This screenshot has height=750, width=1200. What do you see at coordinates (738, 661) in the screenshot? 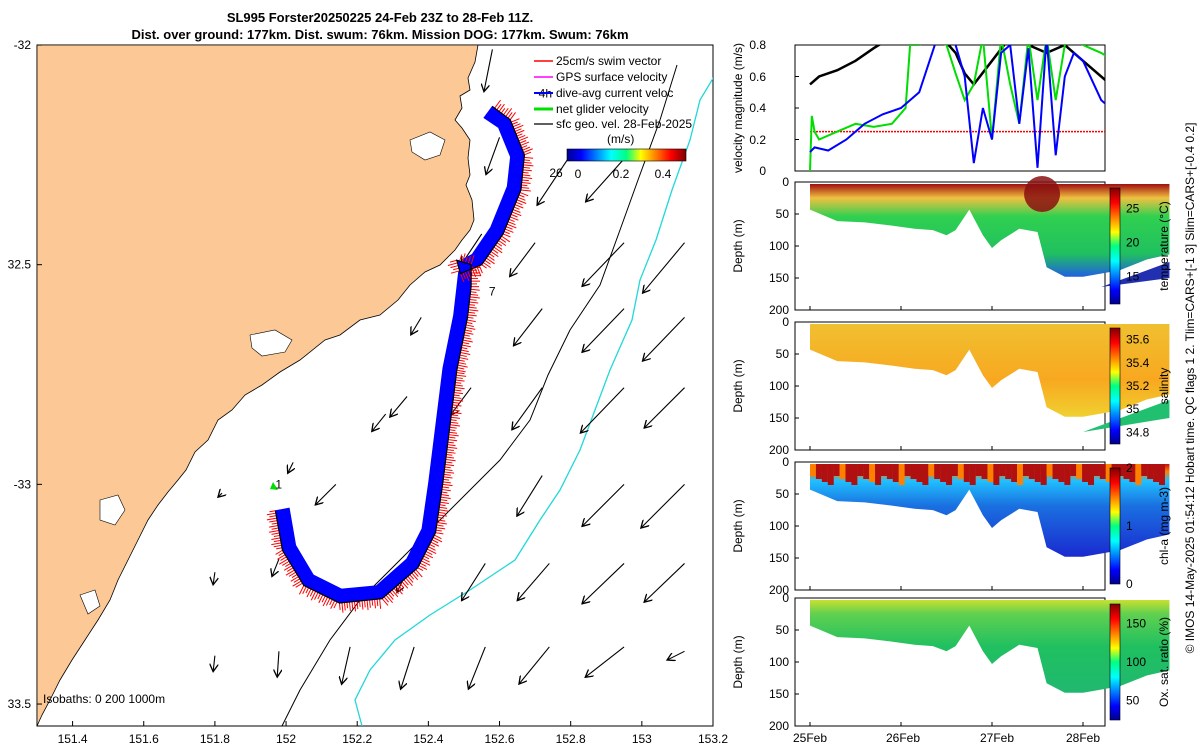
I see `oxygen-ylabel: Depth (m)` at bounding box center [738, 661].